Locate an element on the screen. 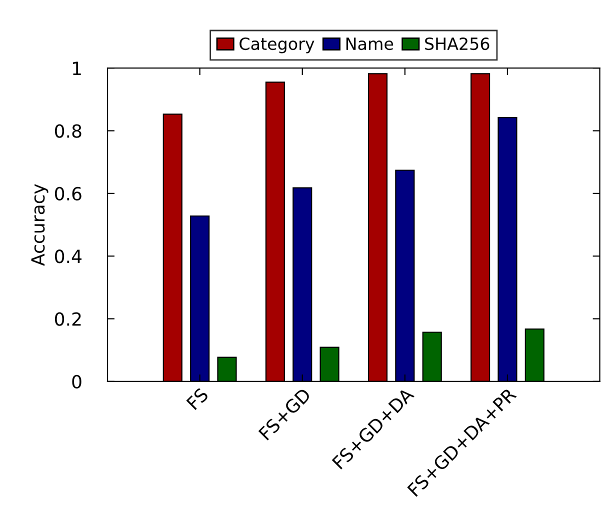 The image size is (604, 512). y-tick-label: 0.6 is located at coordinates (68, 193).